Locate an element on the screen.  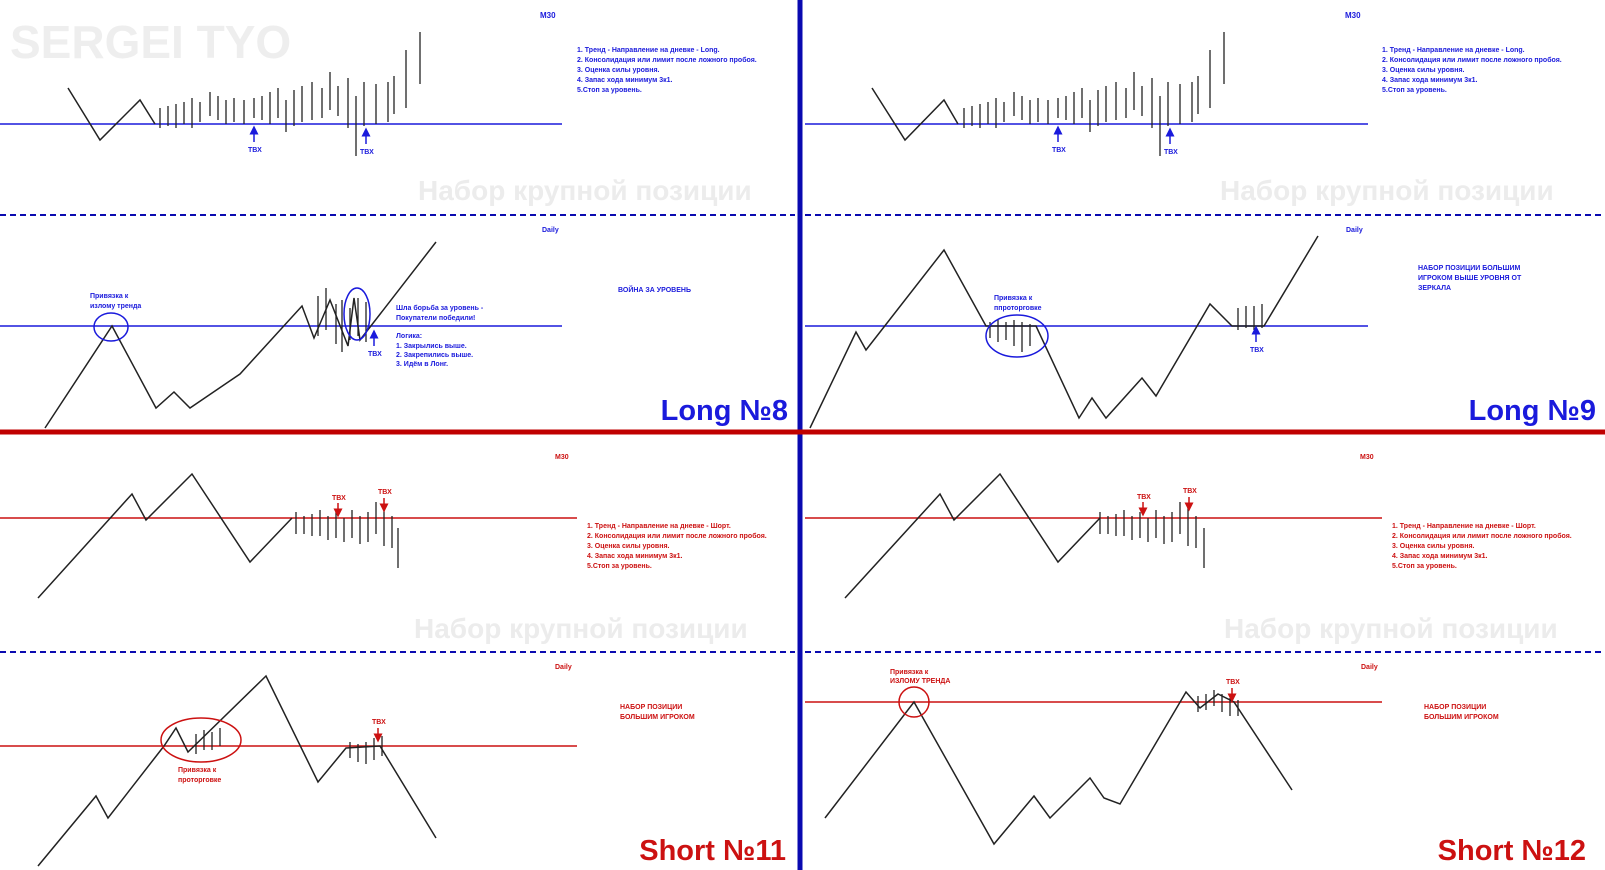
svg-text: Покупатели победили! is located at coordinates (435, 318).